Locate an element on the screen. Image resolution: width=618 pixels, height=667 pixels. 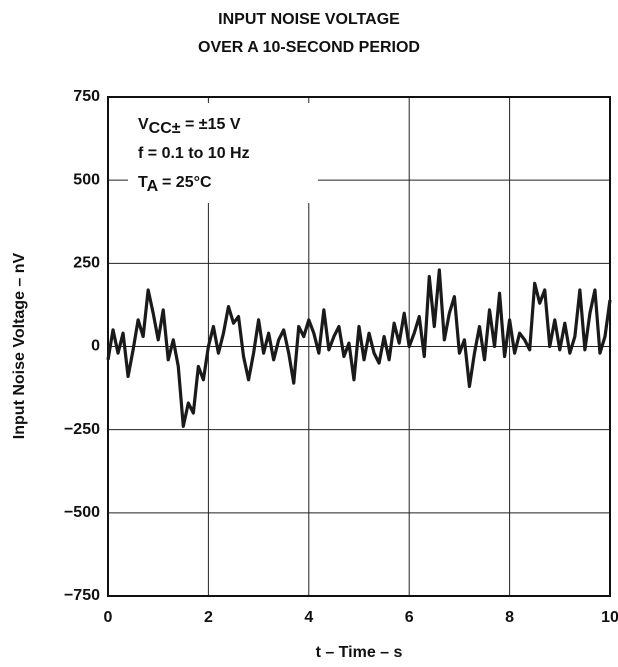
annotation-part: CC± is located at coordinates (165, 128).